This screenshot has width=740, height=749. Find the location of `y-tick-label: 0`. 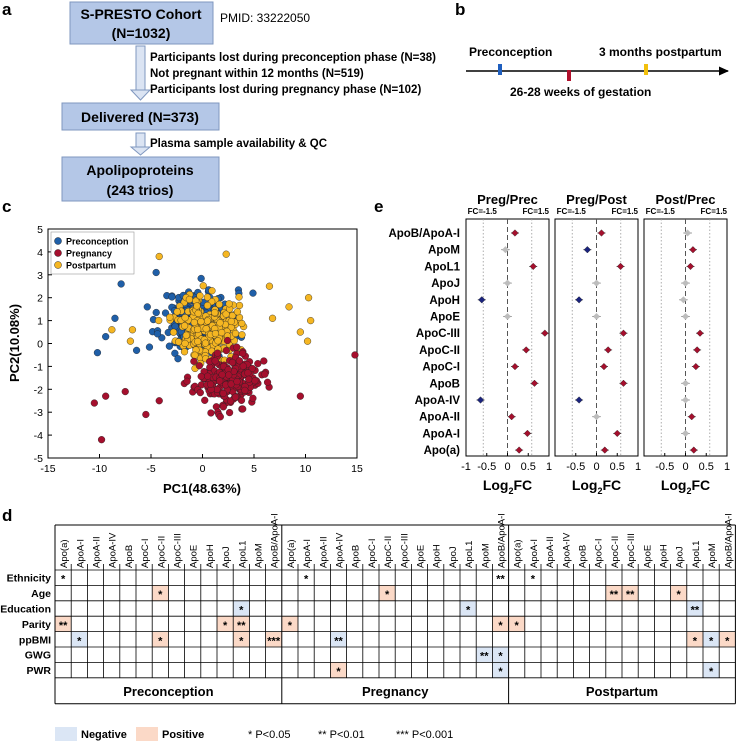

y-tick-label: 0 is located at coordinates (40, 345).